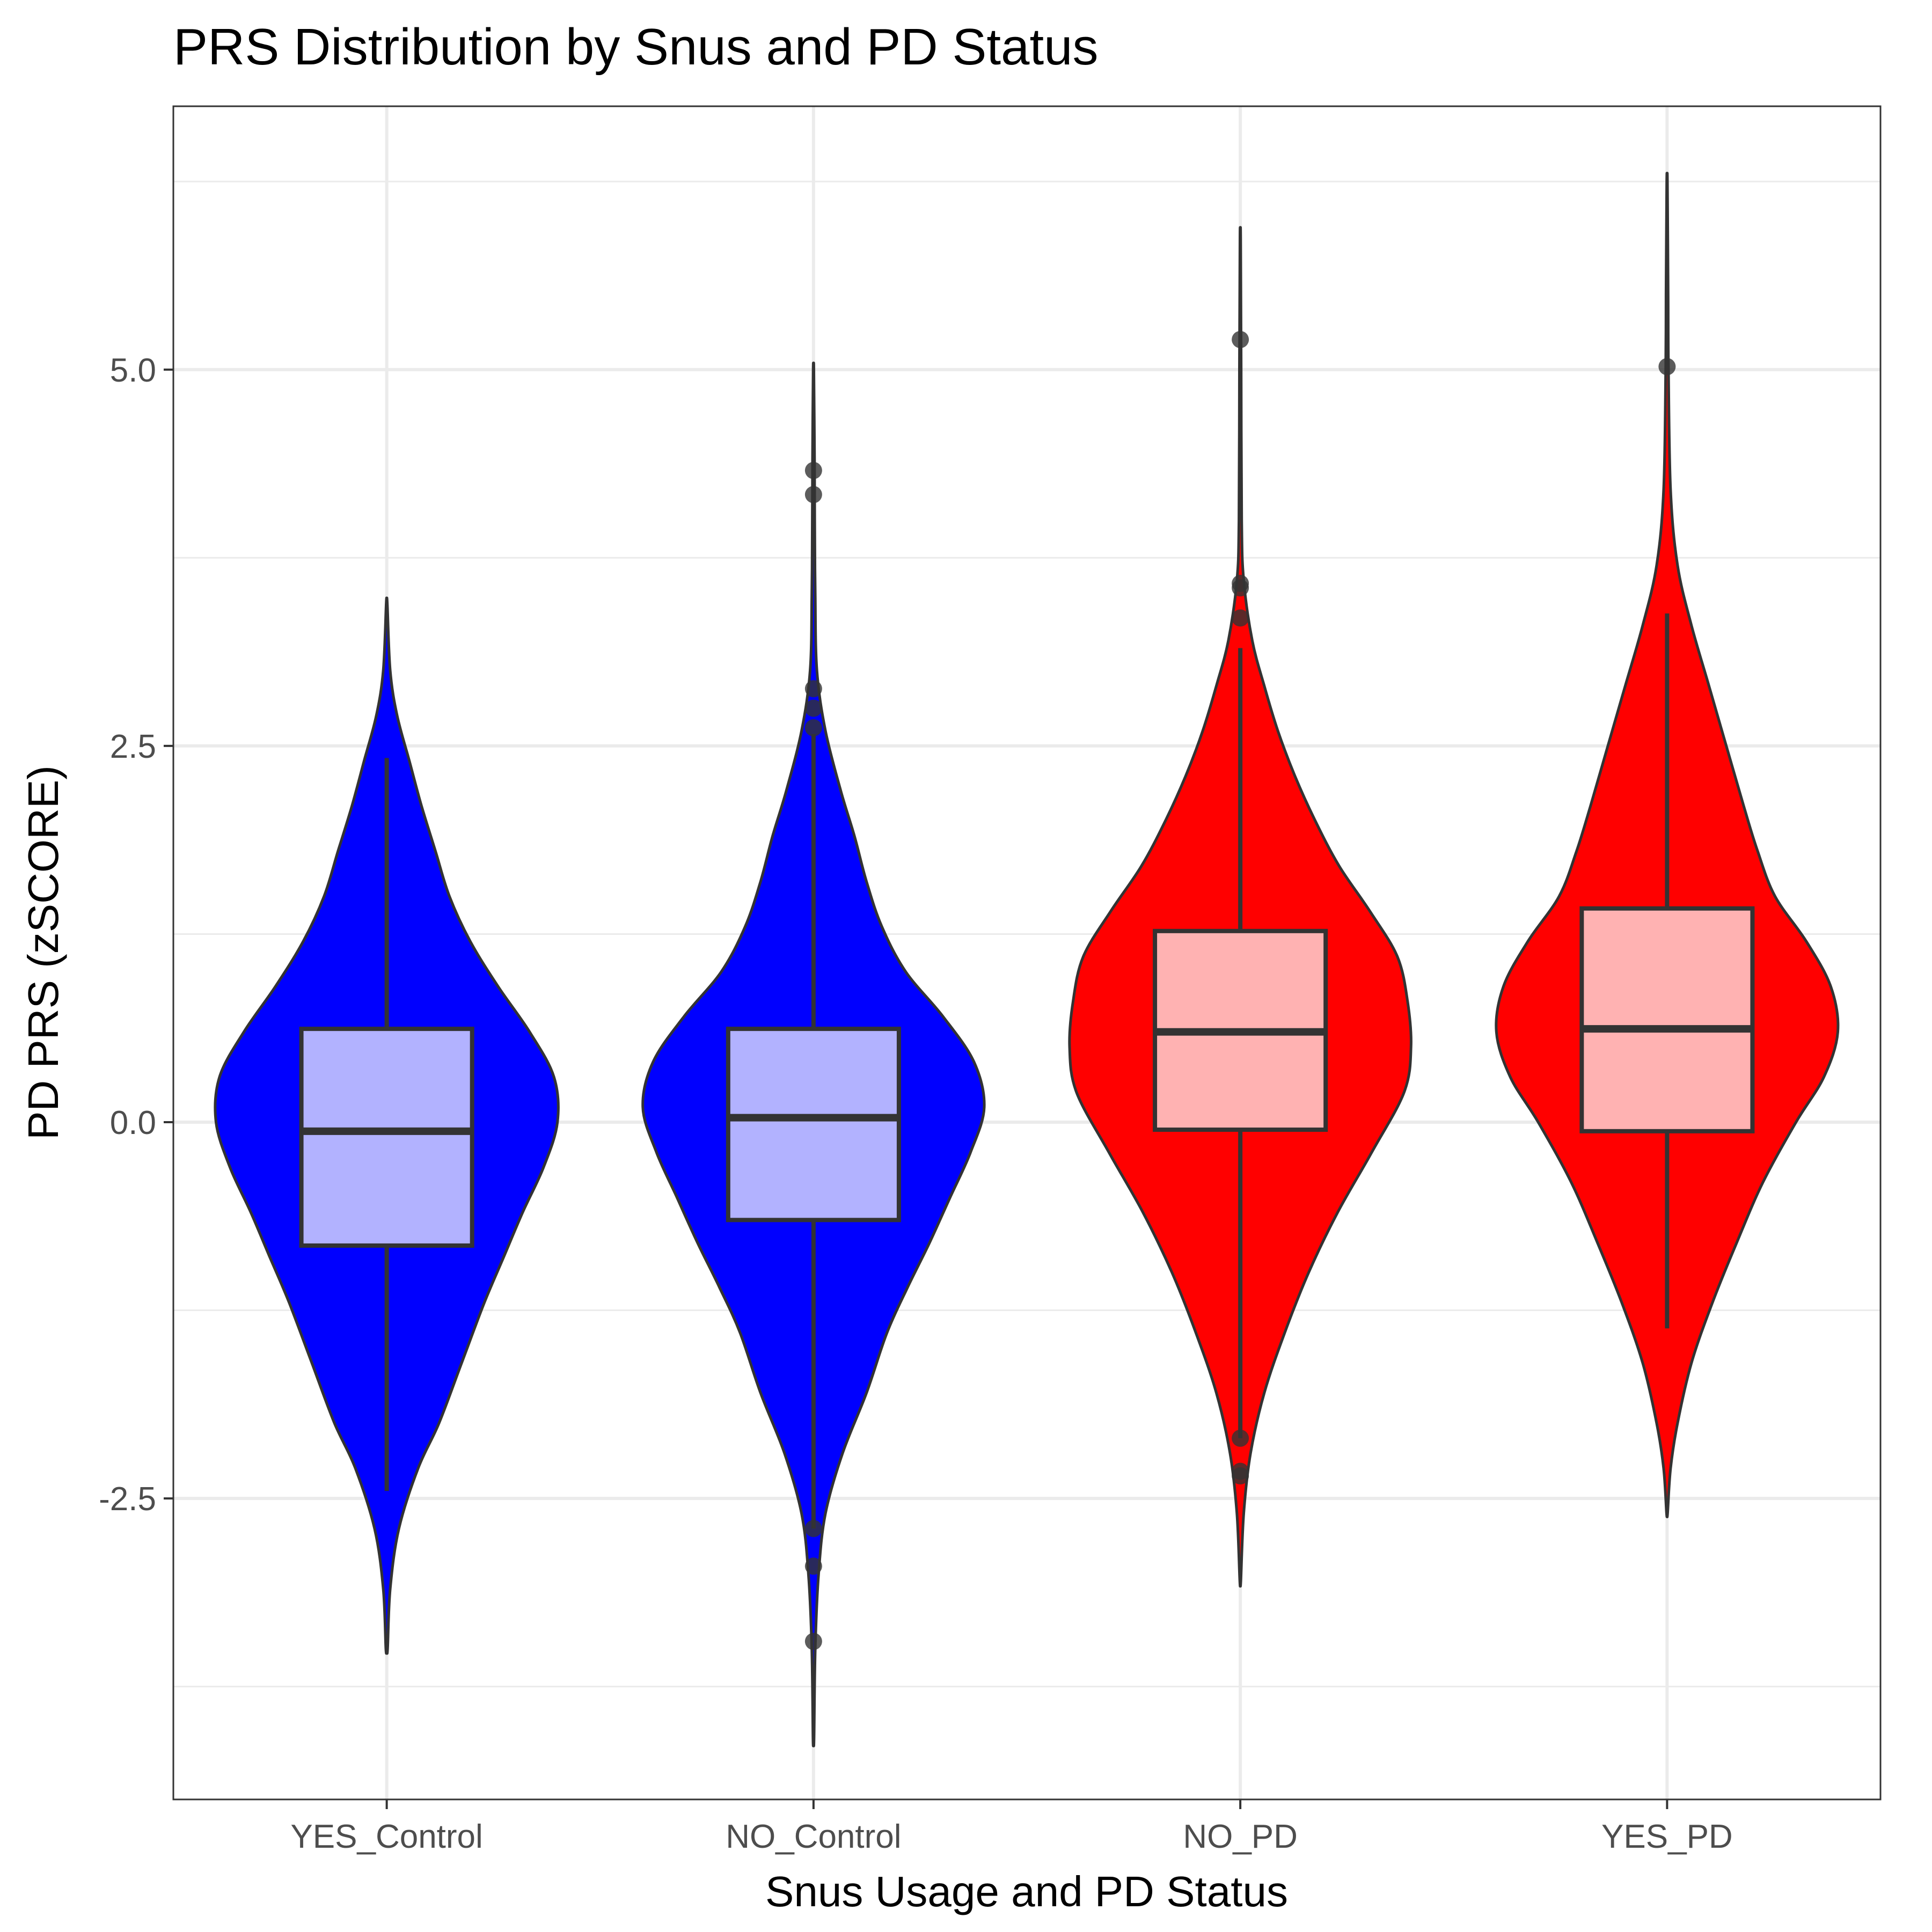 The image size is (1932, 1932). Describe the element at coordinates (1667, 1836) in the screenshot. I see `x-tick-label: YES_PD` at that location.